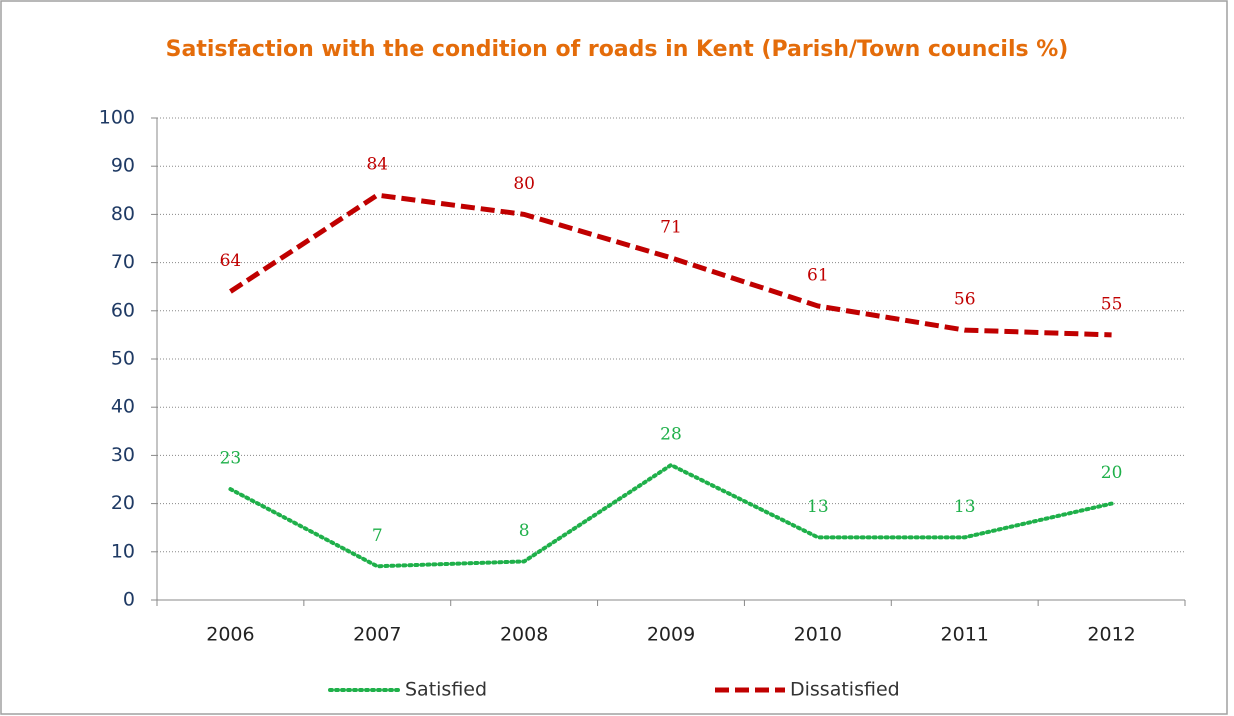 Image resolution: width=1234 pixels, height=716 pixels. What do you see at coordinates (965, 300) in the screenshot?
I see `data-label: 56` at bounding box center [965, 300].